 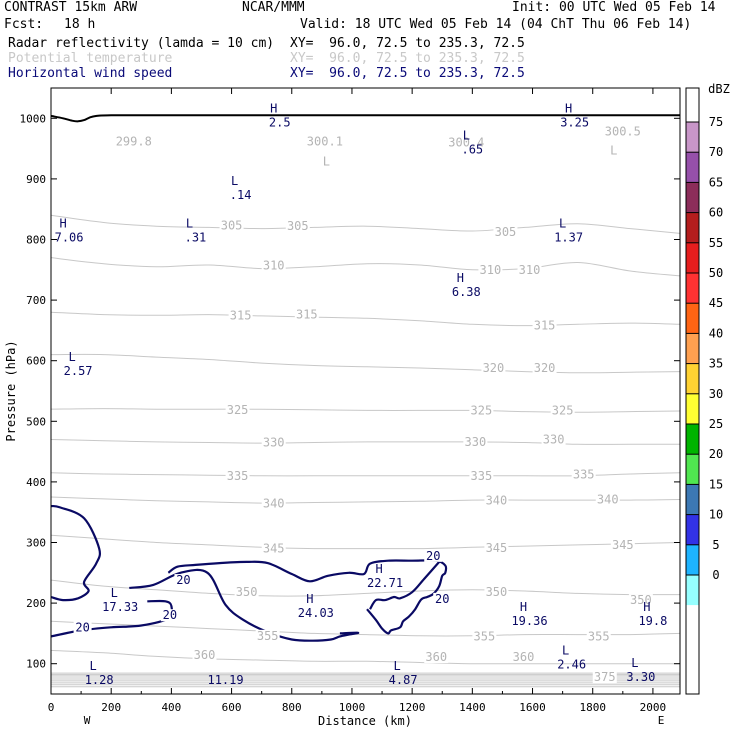 I want to click on x-tick-label: 1200, so click(x=412, y=707).